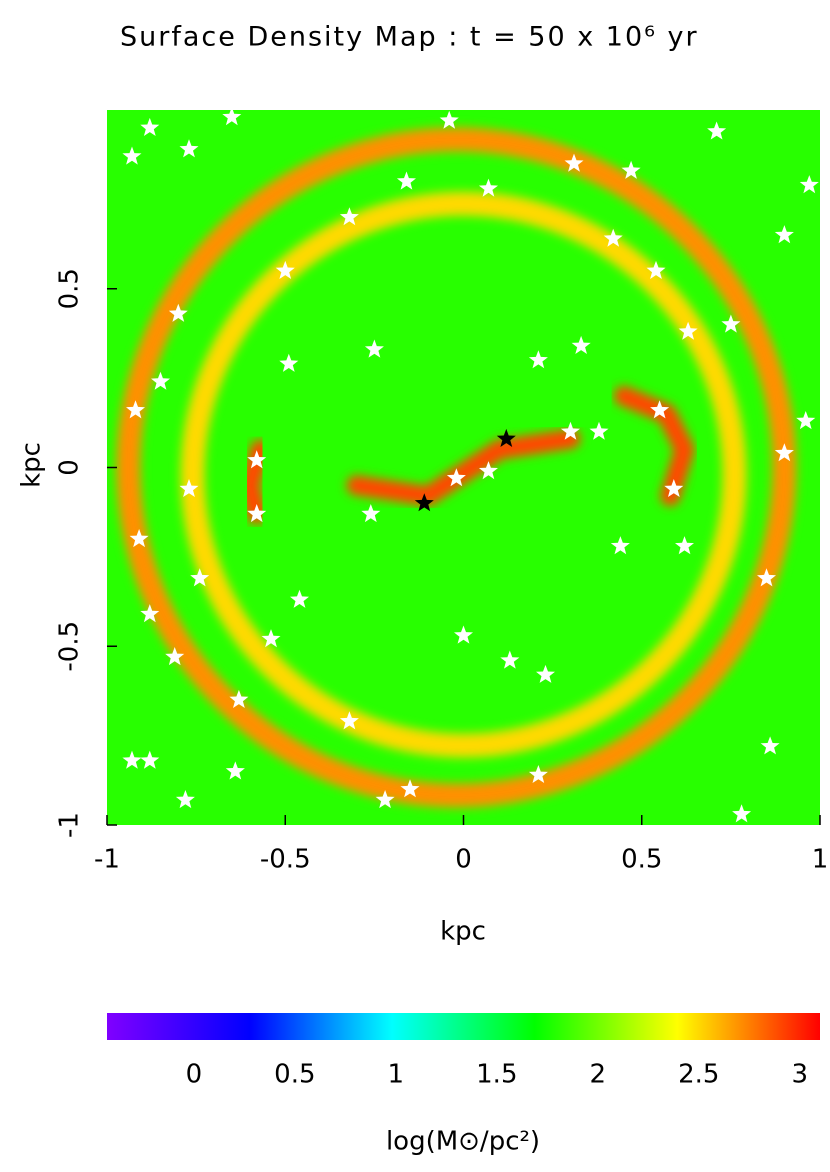 Image resolution: width=830 pixels, height=1172 pixels. What do you see at coordinates (70, 646) in the screenshot?
I see `y-tick-label: -0.5` at bounding box center [70, 646].